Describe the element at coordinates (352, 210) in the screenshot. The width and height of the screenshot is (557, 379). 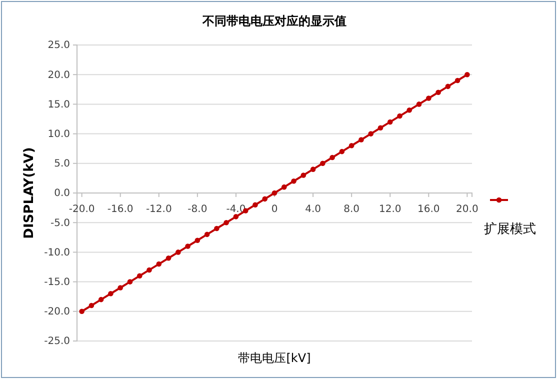
I see `x-tick-label: 8.0` at that location.